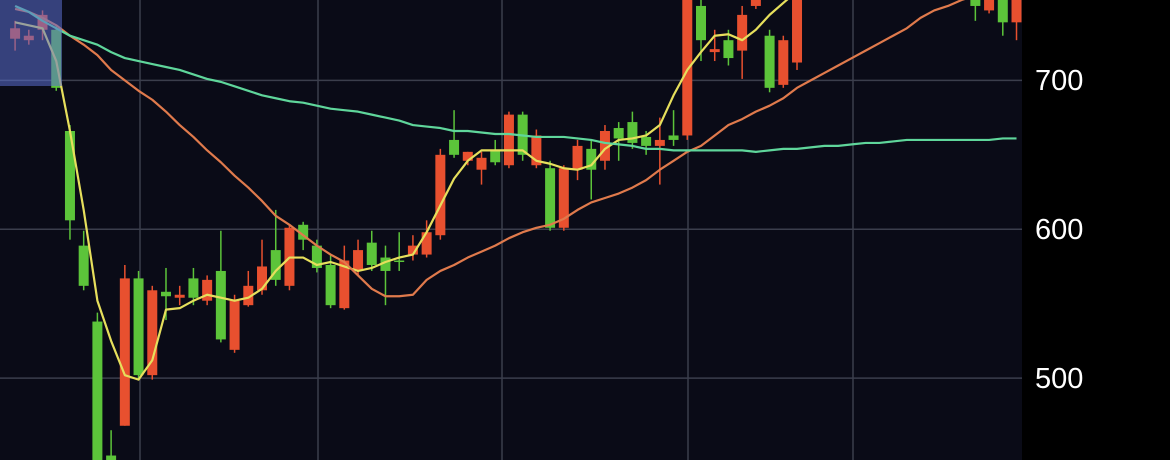 The width and height of the screenshot is (1170, 460). What do you see at coordinates (1059, 379) in the screenshot?
I see `y-tick-label: 500` at bounding box center [1059, 379].